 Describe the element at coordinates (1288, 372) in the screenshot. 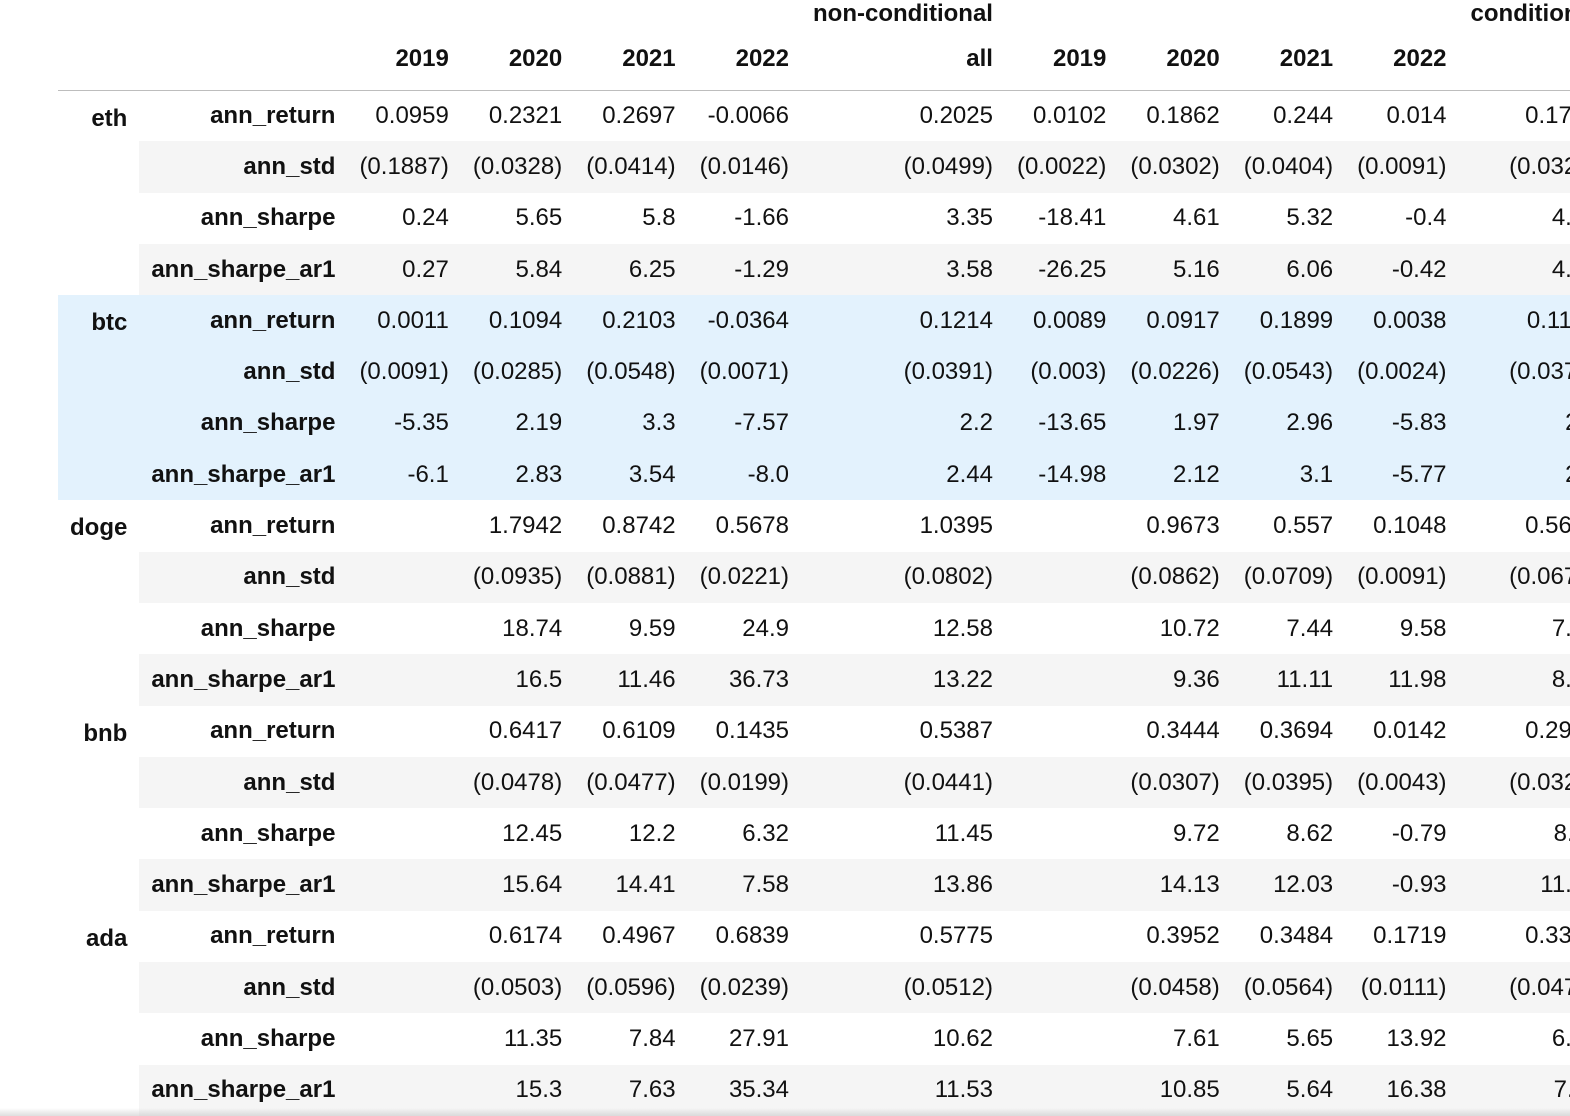

I see `table-cell: (0.0543)` at that location.